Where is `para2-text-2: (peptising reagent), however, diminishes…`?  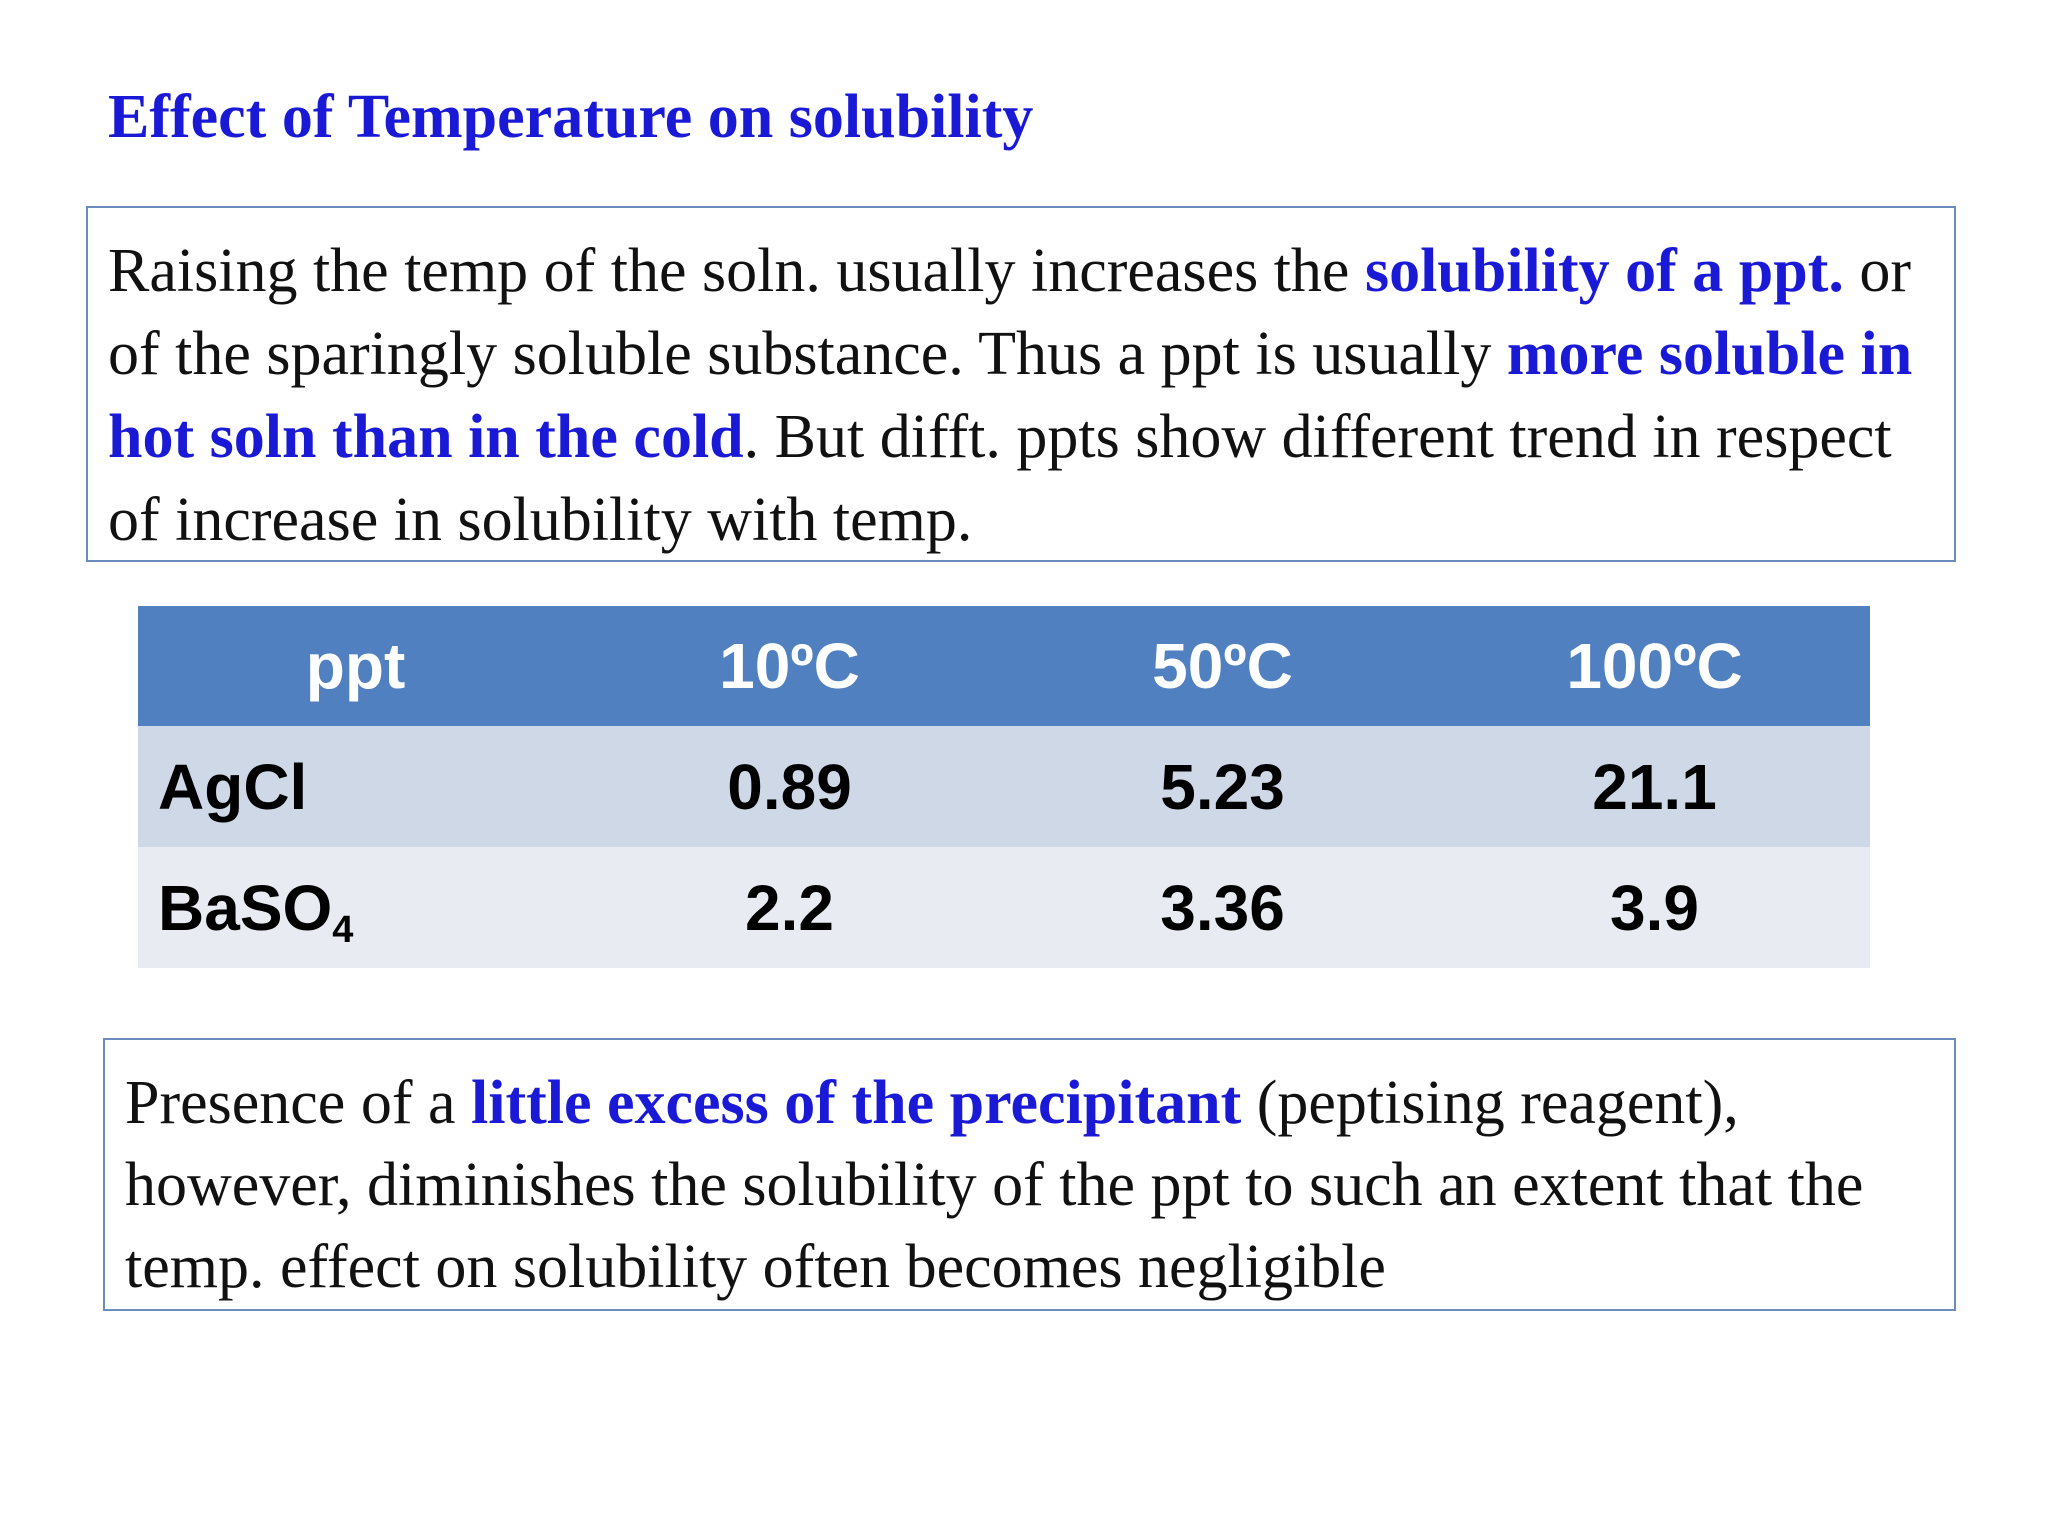
para2-text-2: (peptising reagent), however, diminishes… is located at coordinates (994, 1185).